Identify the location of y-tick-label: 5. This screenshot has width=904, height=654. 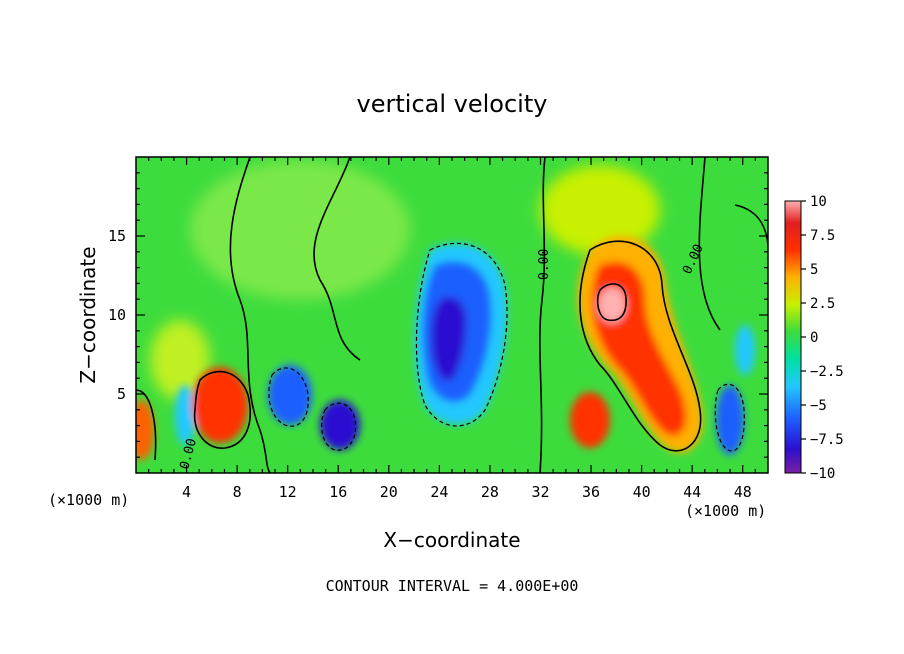
(121, 394).